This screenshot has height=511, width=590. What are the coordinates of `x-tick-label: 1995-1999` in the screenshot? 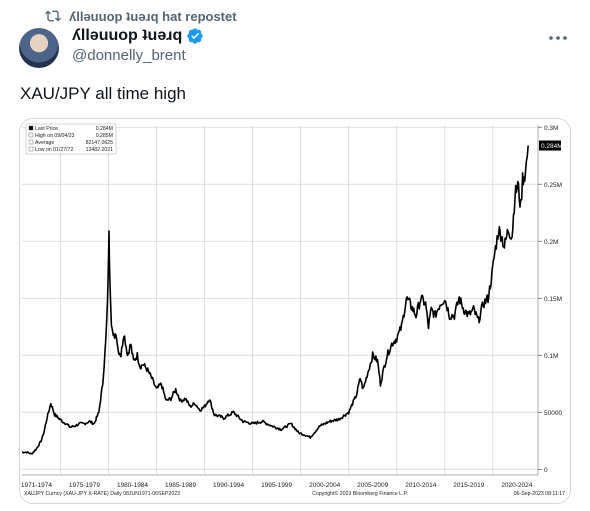 It's located at (276, 485).